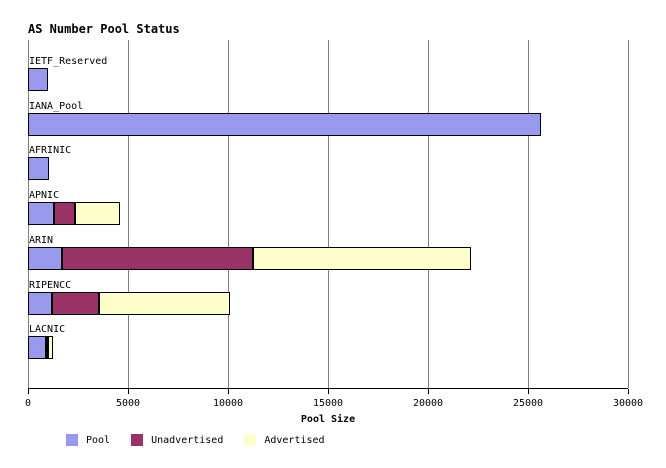 The image size is (666, 468). I want to click on category-label: IANA_Pool, so click(56, 106).